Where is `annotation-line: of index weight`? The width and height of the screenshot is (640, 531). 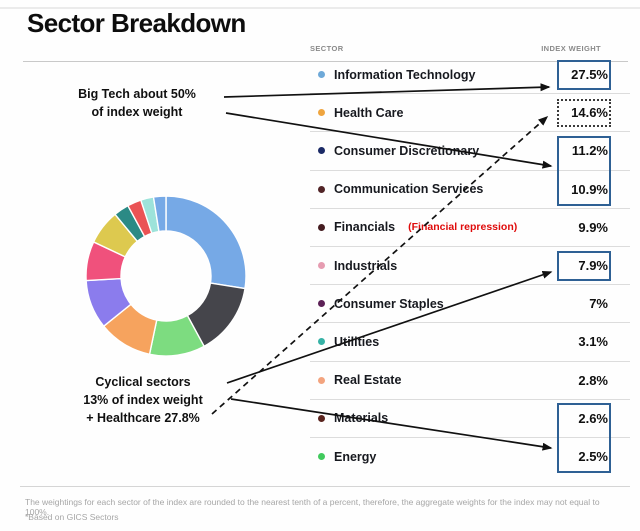
annotation-line: of index weight is located at coordinates (137, 112).